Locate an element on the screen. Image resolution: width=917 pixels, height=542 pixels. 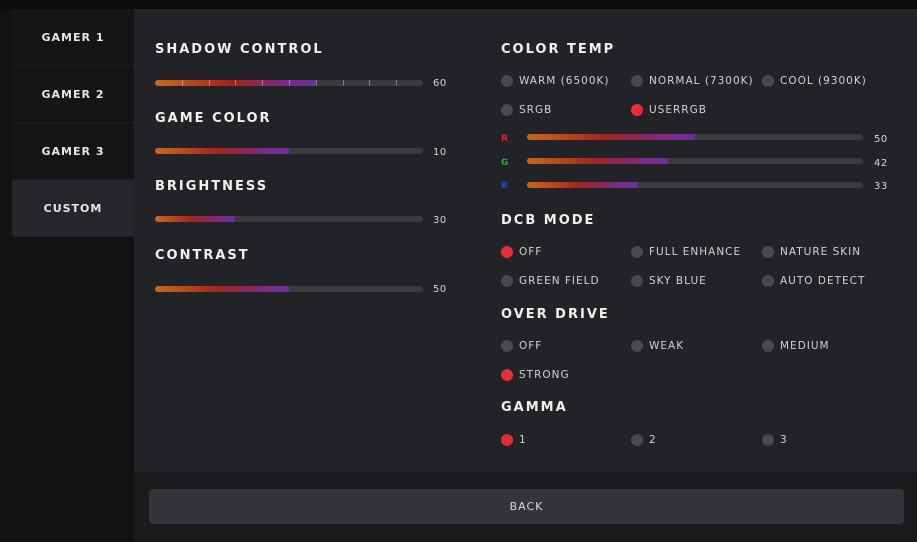
over-drive-off-option: OFF is located at coordinates (521, 346).